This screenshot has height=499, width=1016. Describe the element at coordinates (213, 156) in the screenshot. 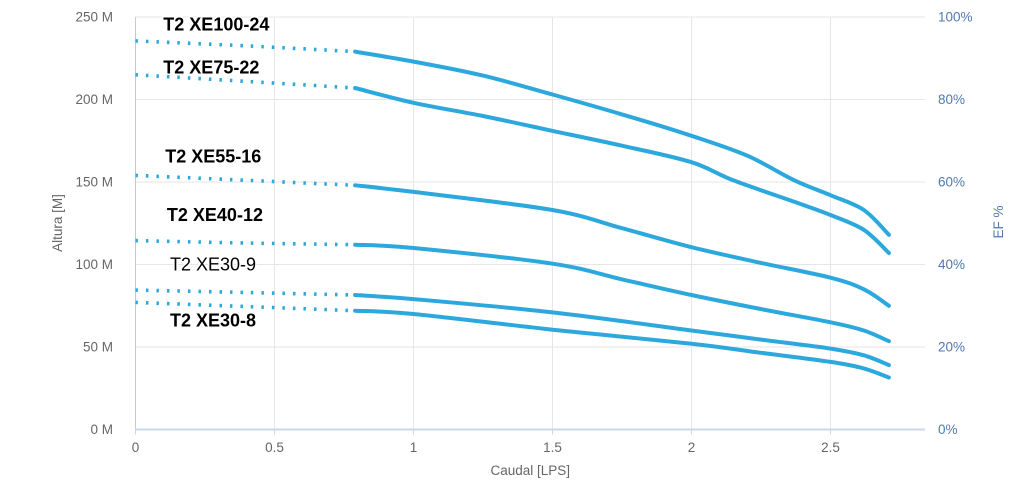

I see `series-label: T2 XE55-16` at that location.